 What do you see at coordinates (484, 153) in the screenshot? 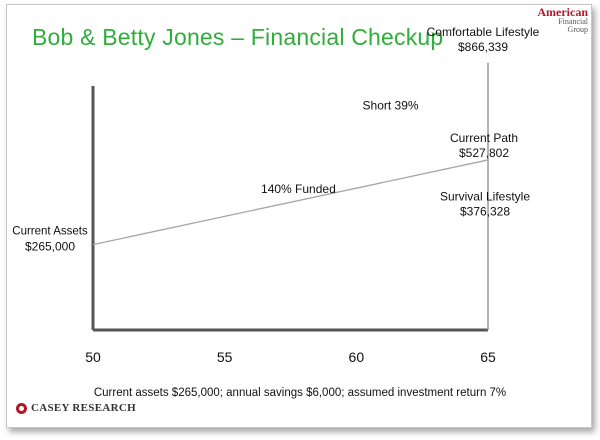
I see `value-current-path: $527,802` at bounding box center [484, 153].